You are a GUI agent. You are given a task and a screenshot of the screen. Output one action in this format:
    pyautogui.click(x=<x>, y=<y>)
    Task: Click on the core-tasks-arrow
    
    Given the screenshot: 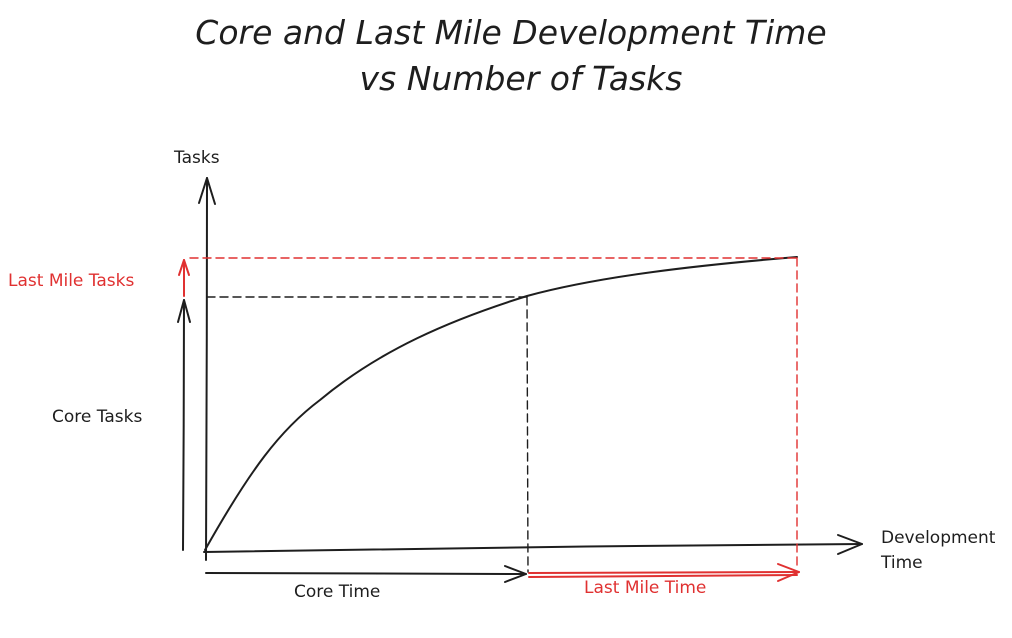 What is the action you would take?
    pyautogui.click(x=184, y=425)
    